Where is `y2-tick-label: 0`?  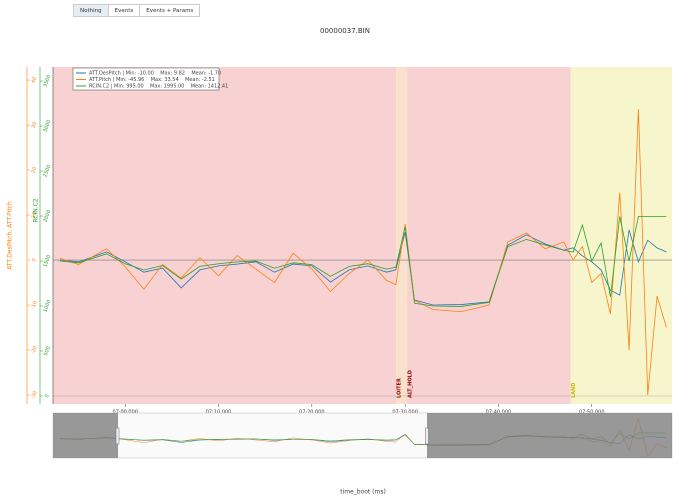
y2-tick-label: 0 is located at coordinates (47, 396).